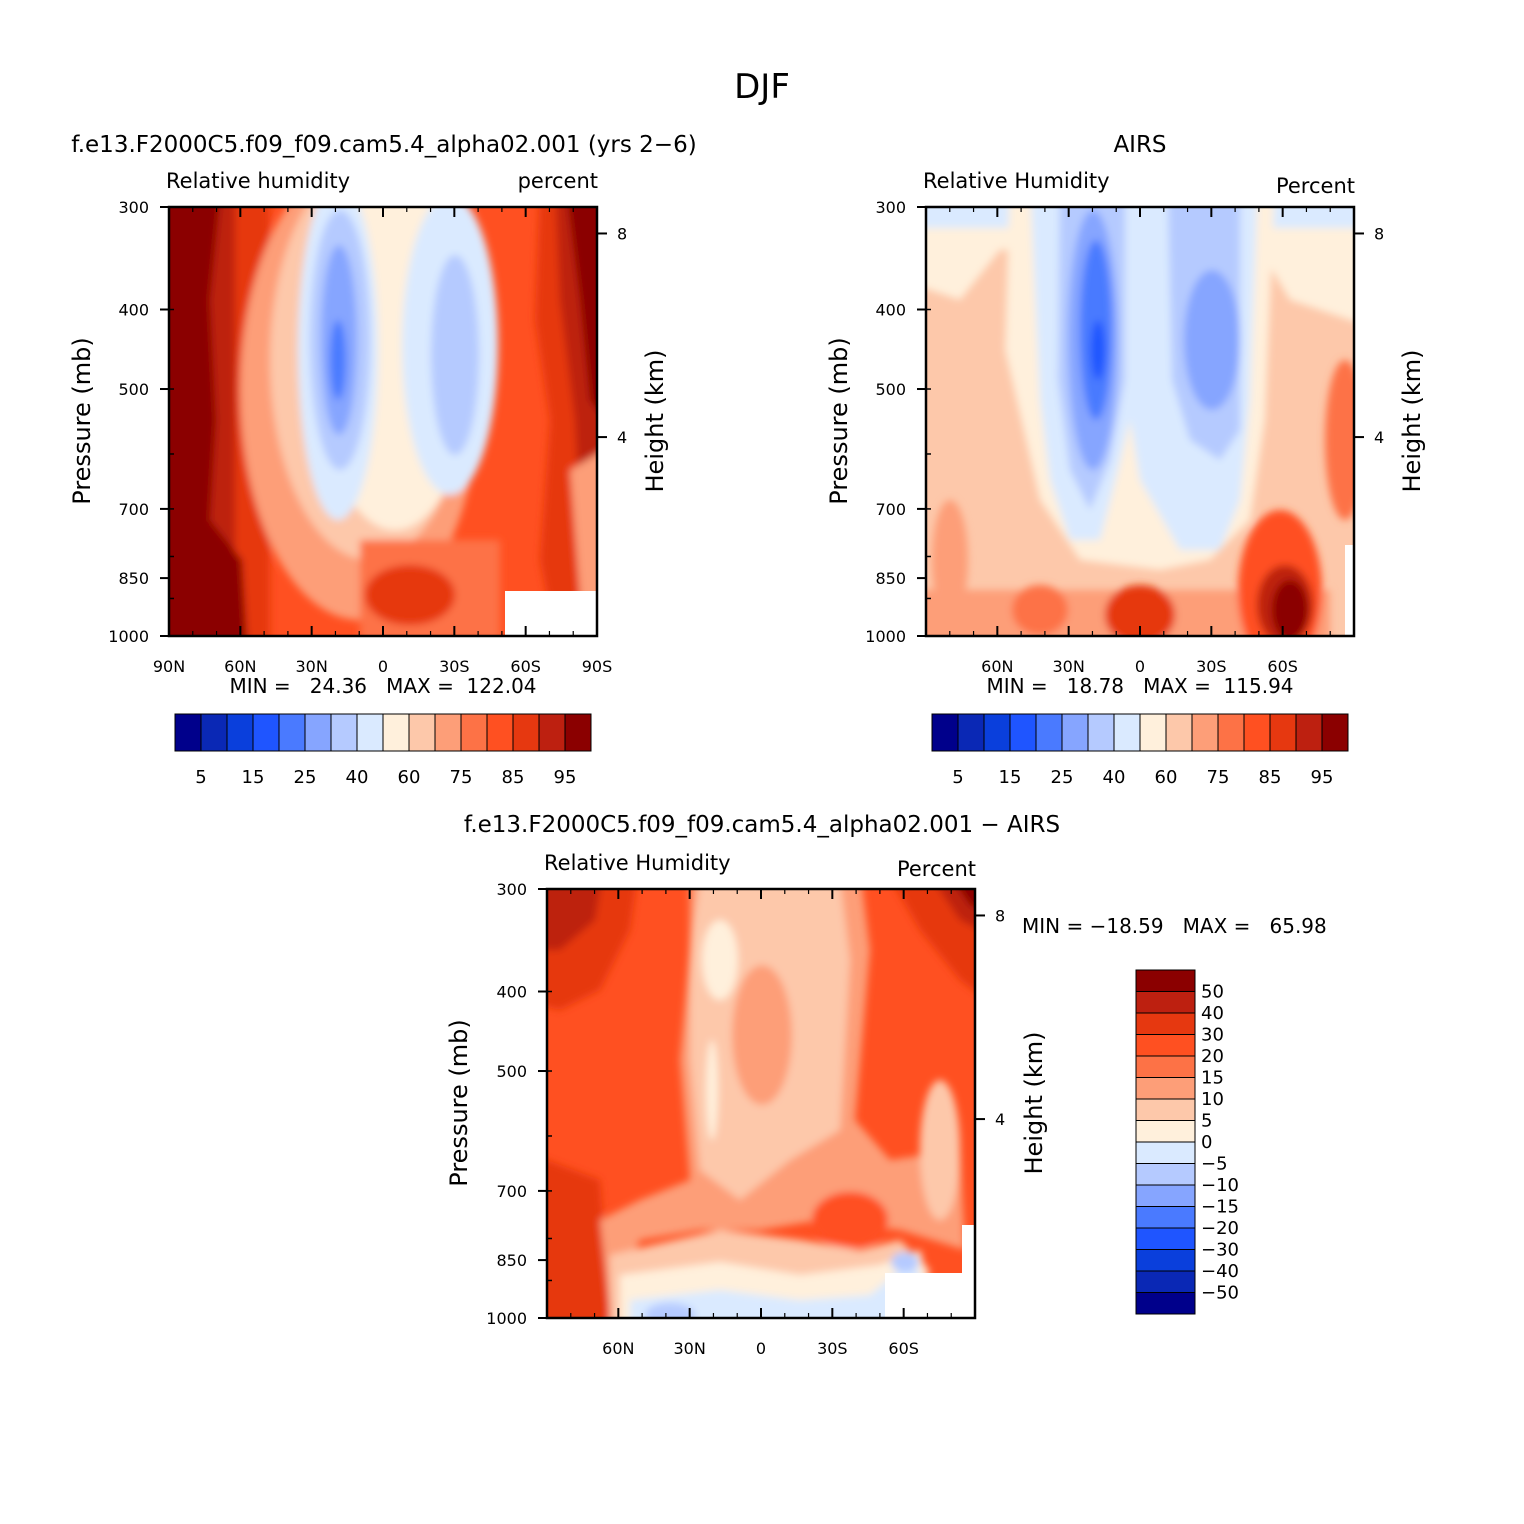 Image resolution: width=1524 pixels, height=1524 pixels. What do you see at coordinates (1214, 1164) in the screenshot?
I see `colorbar-label: −5` at bounding box center [1214, 1164].